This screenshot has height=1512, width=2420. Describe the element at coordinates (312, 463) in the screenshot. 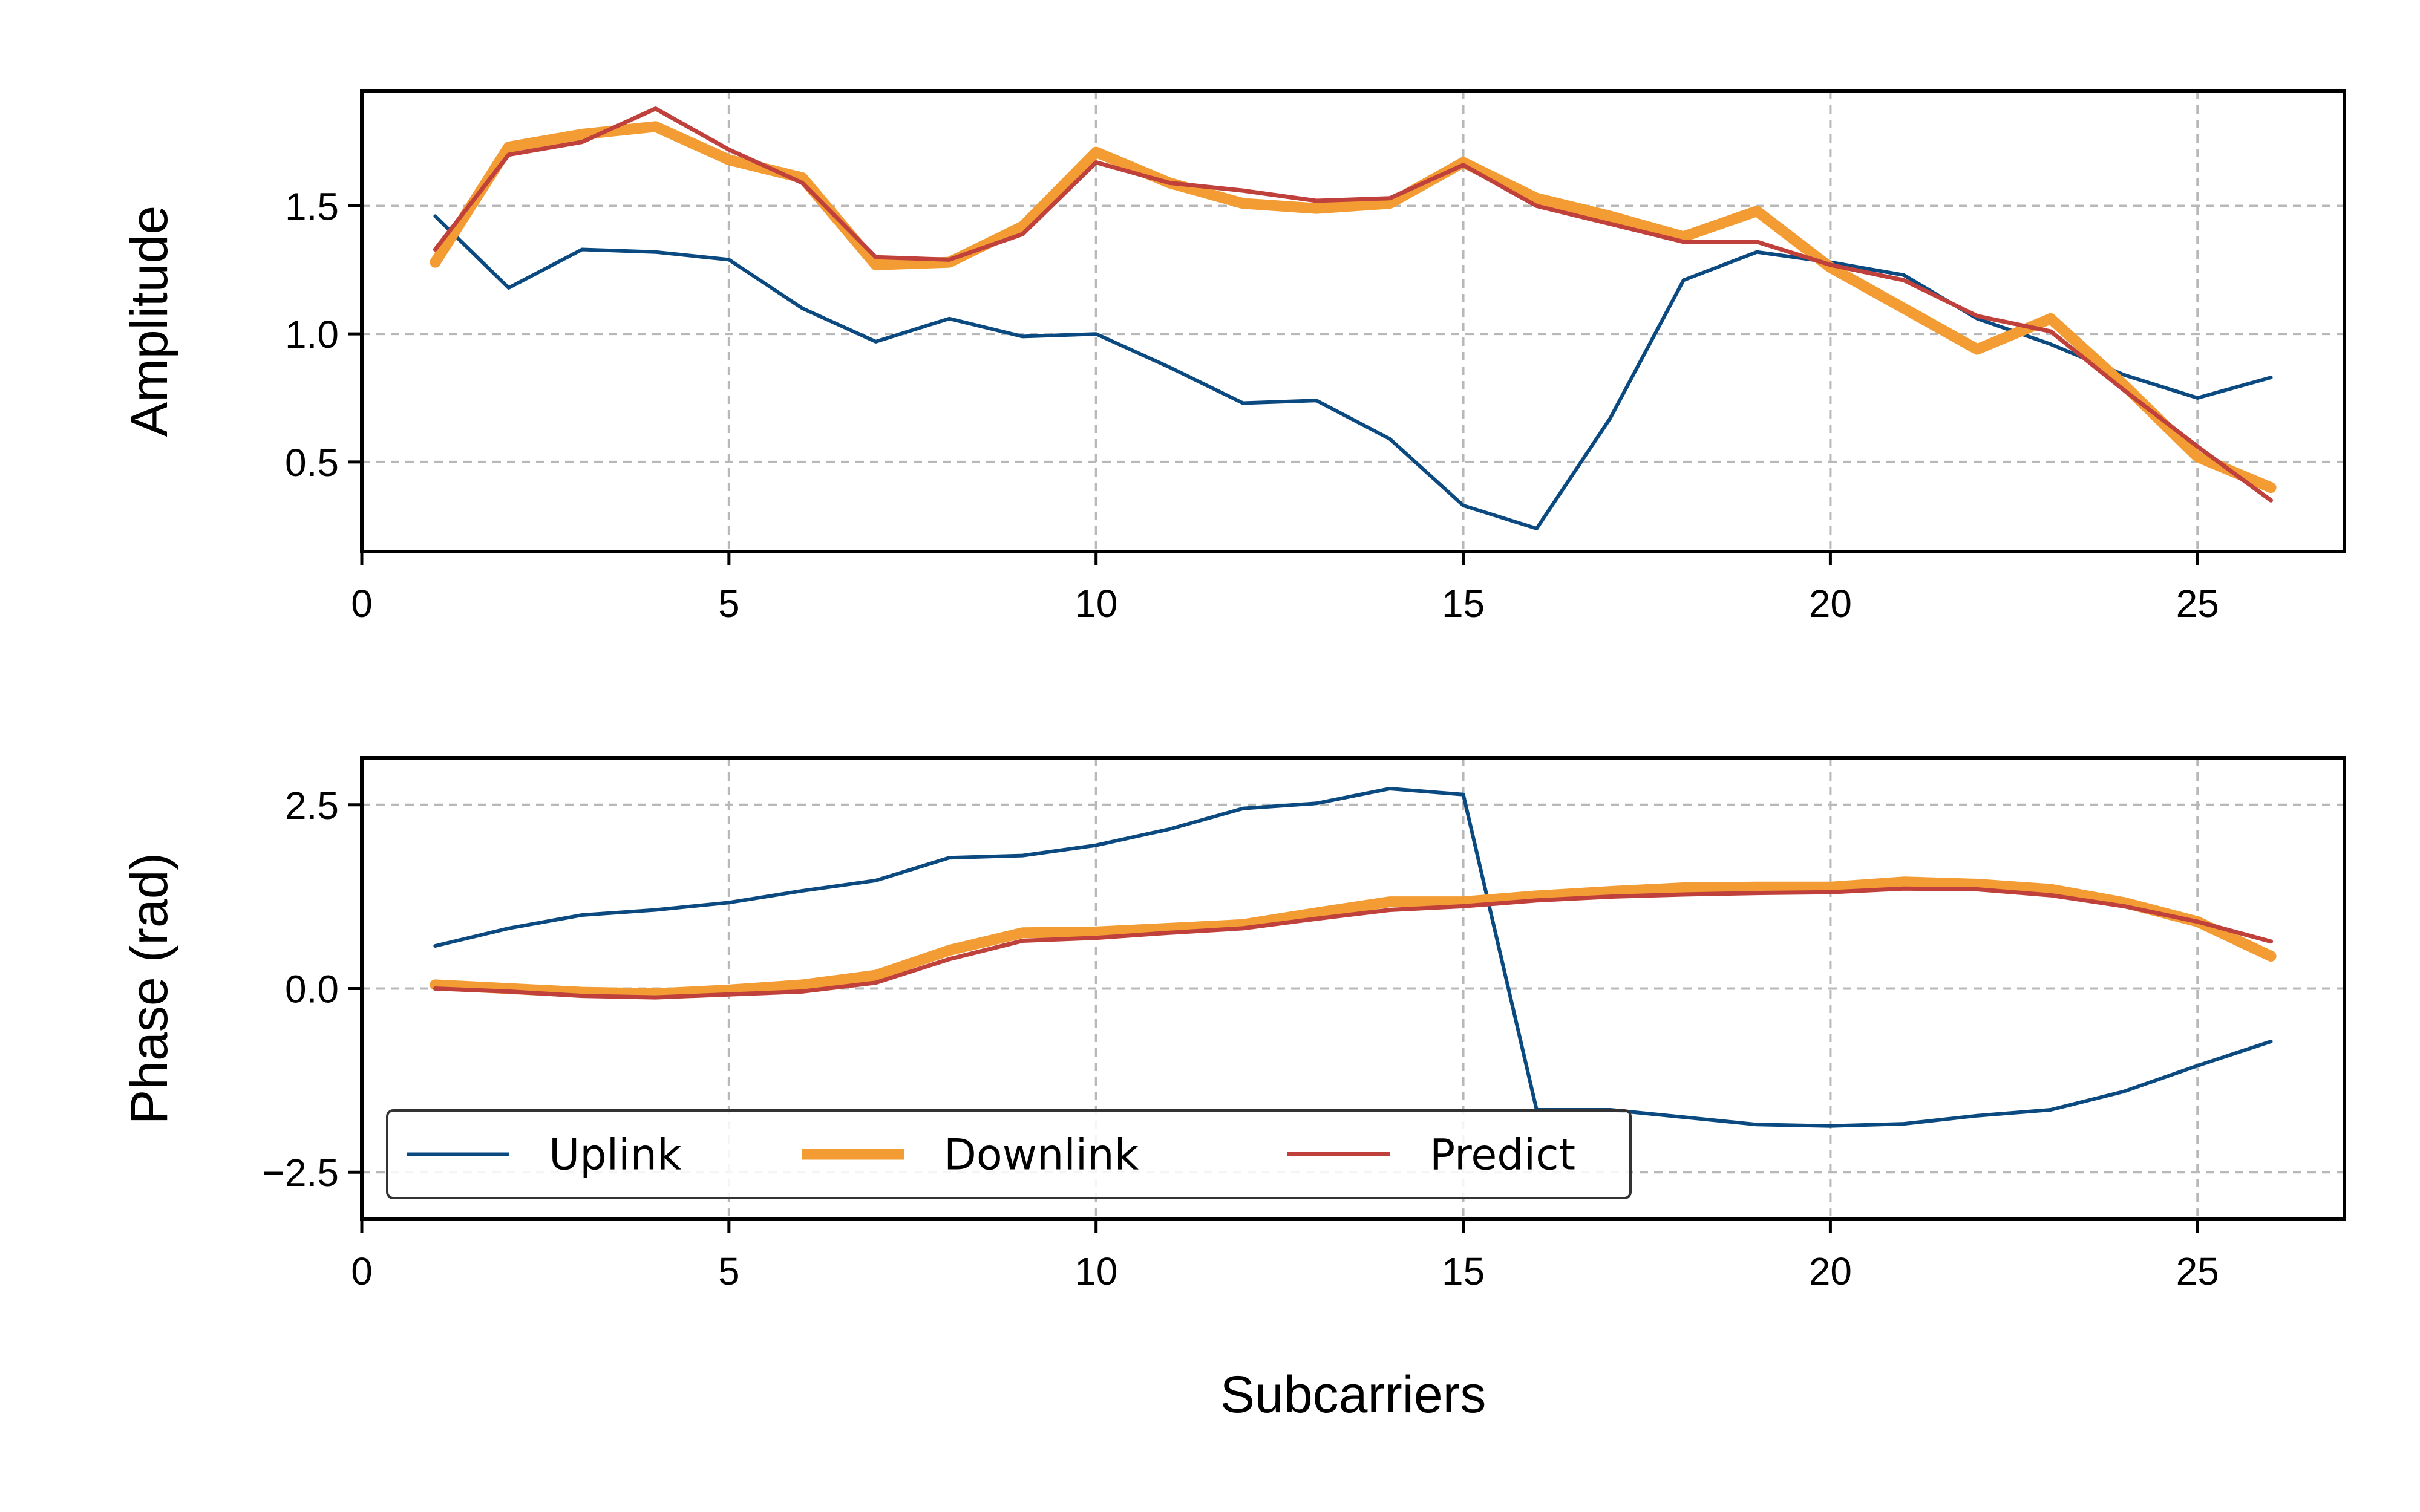

I see `amplitude-y-tick-label-0-5: 0.5` at that location.